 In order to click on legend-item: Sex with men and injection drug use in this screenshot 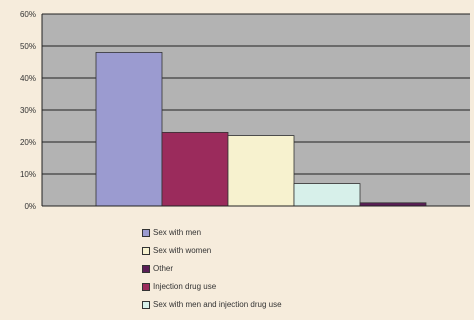, I will do `click(212, 305)`.